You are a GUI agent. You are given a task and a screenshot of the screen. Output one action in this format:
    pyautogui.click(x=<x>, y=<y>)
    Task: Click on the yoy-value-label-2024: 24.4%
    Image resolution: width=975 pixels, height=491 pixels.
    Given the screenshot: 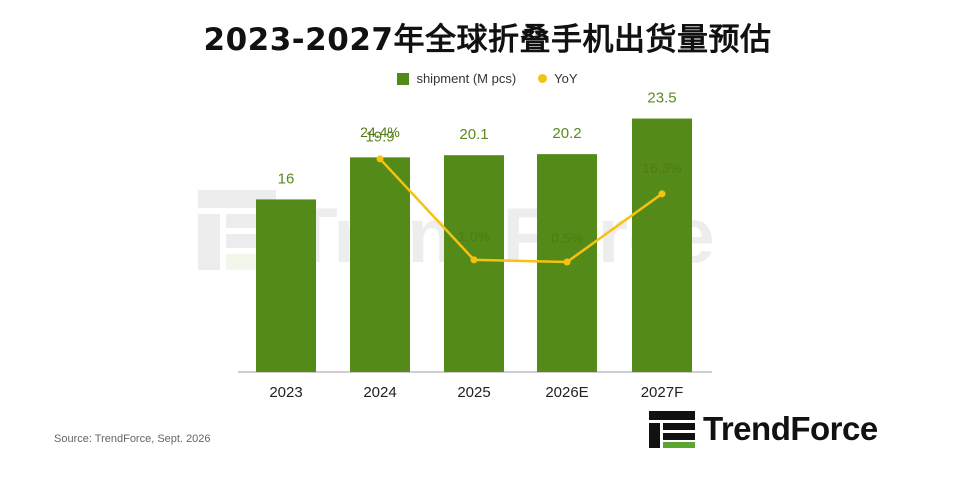 What is the action you would take?
    pyautogui.click(x=380, y=132)
    